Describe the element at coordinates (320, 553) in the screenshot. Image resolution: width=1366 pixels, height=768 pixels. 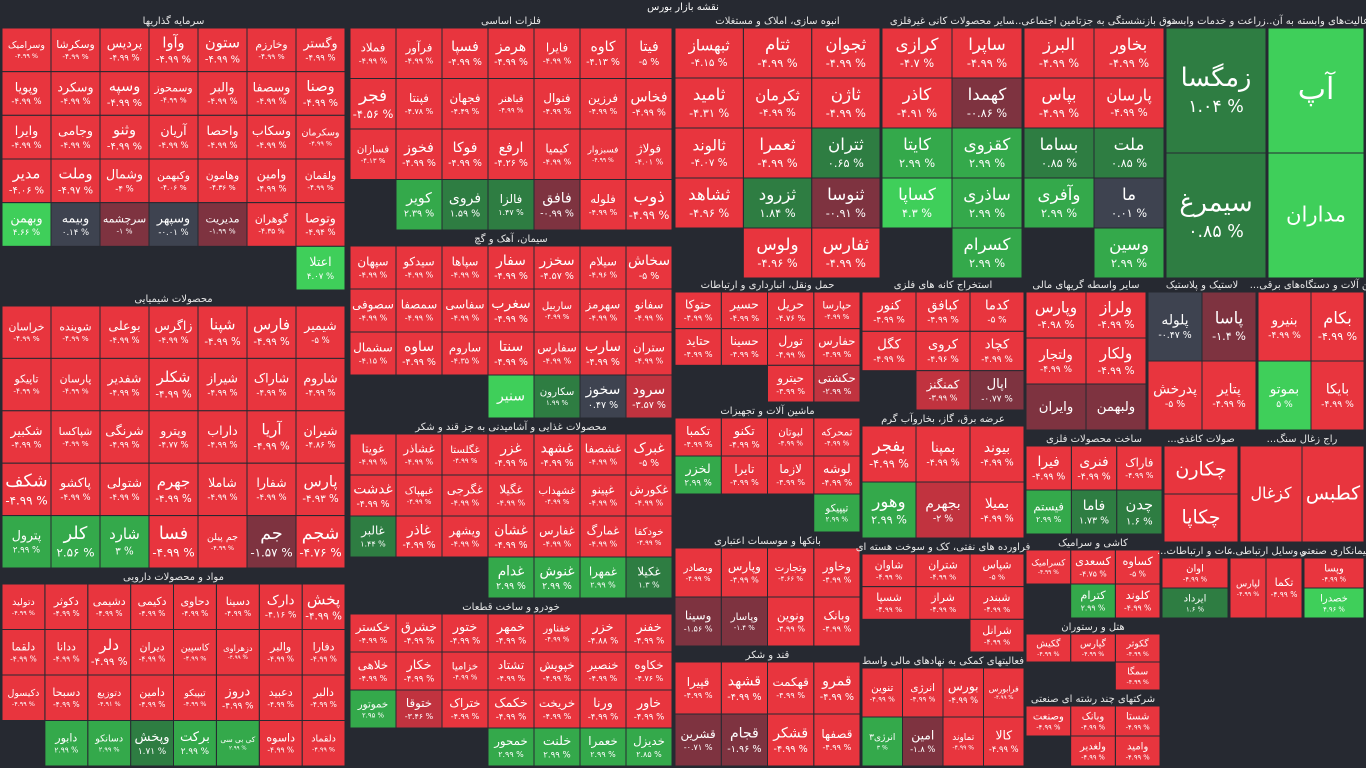
I see `tile-change: -۴.۷۶ %` at that location.